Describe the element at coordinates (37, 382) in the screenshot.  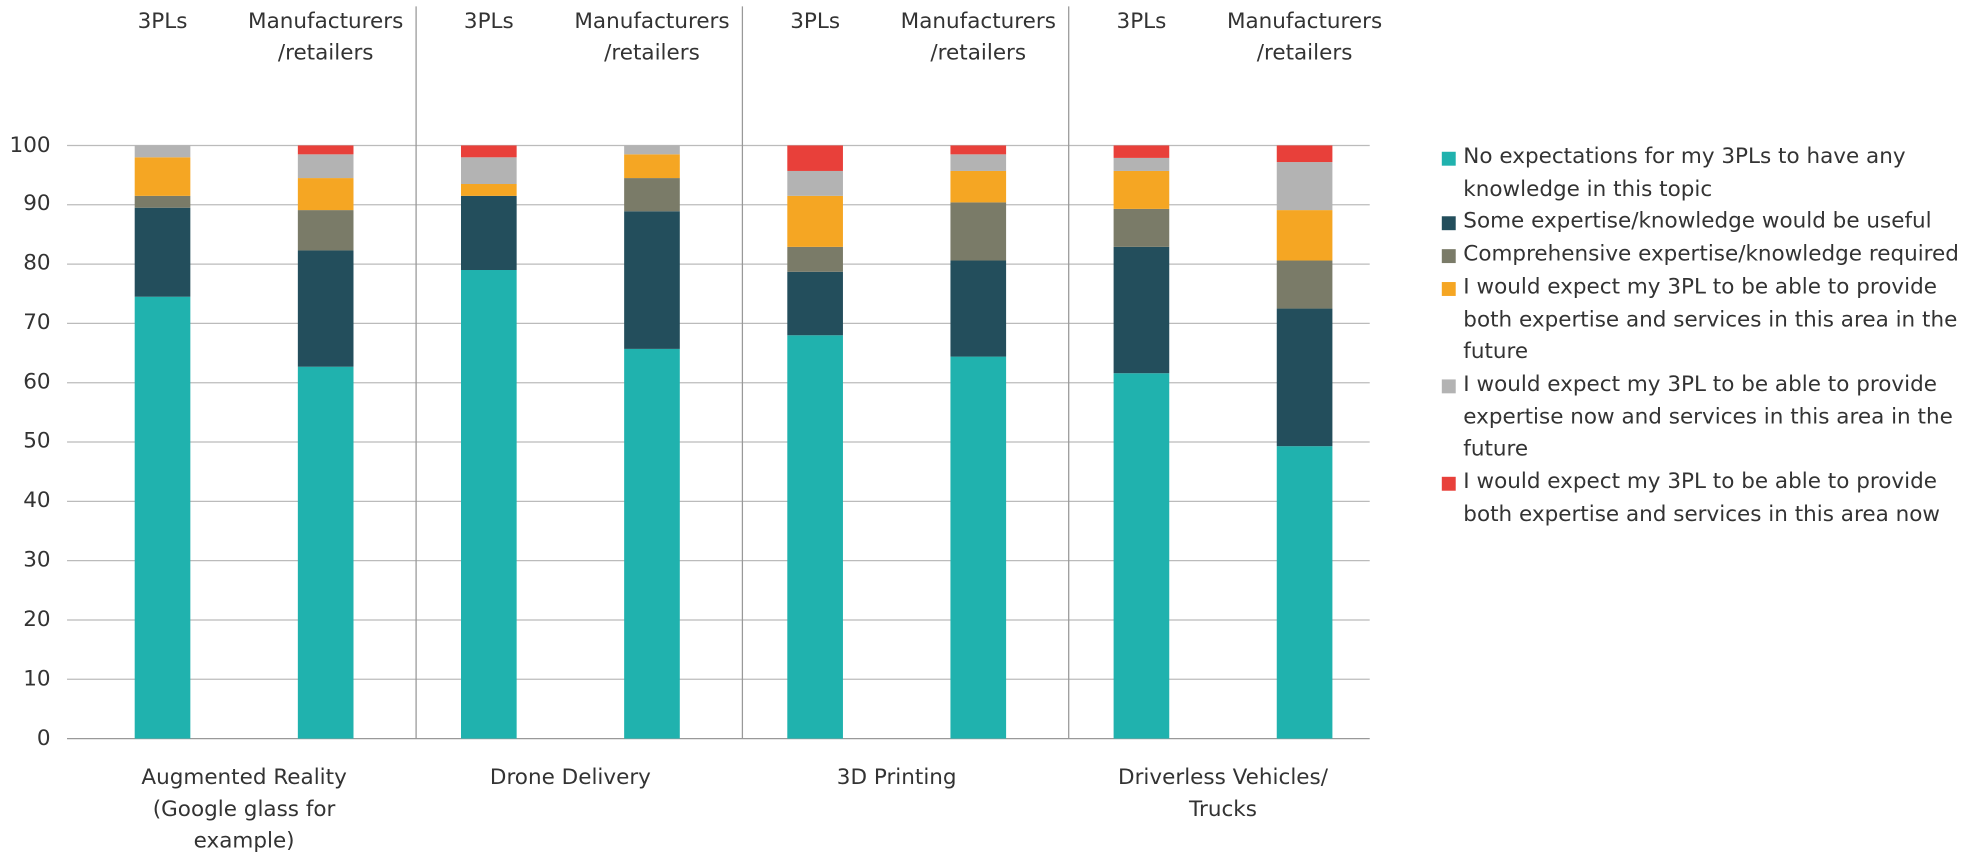
I see `y-tick-label: 60` at that location.